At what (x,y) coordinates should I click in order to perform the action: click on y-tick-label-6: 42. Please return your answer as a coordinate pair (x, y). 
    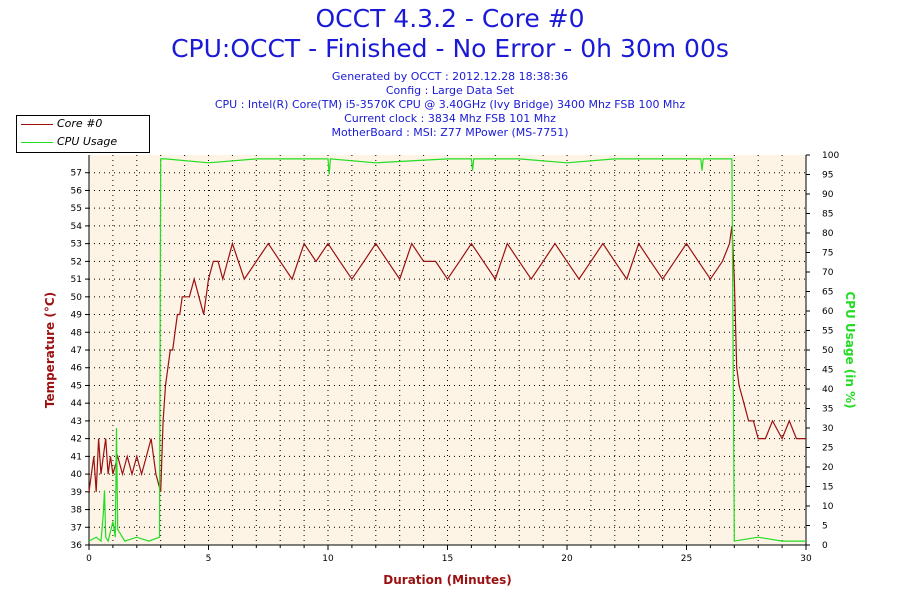
    Looking at the image, I should click on (76, 440).